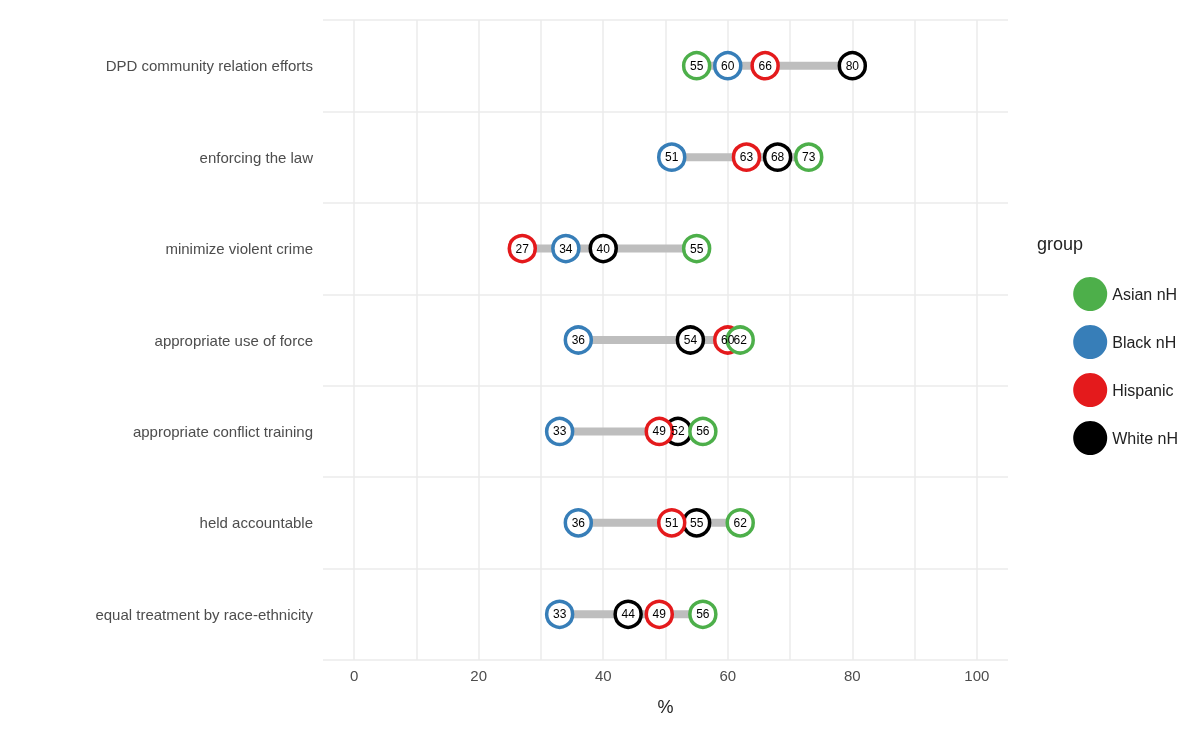 Image resolution: width=1189 pixels, height=736 pixels. Describe the element at coordinates (628, 614) in the screenshot. I see `data-label: 44` at that location.